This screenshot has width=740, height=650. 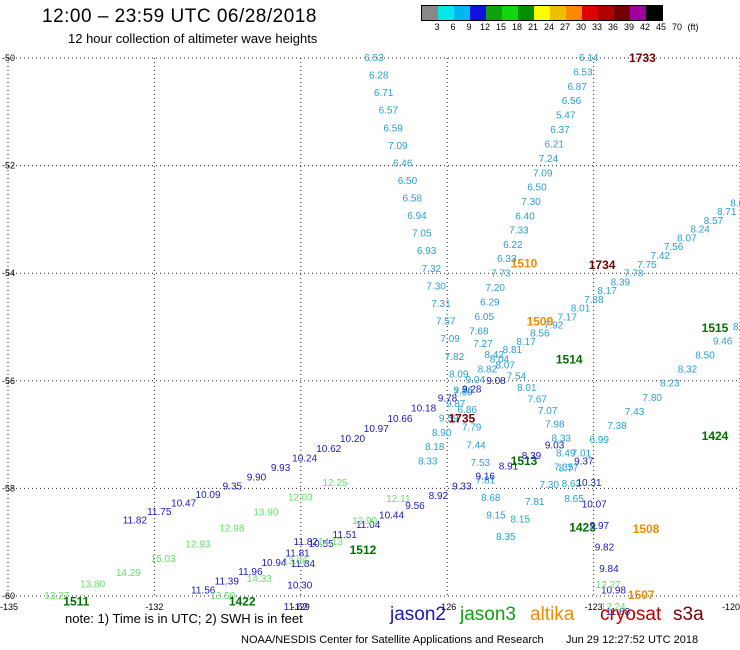 I want to click on wave-height-value: 10.47, so click(x=183, y=504).